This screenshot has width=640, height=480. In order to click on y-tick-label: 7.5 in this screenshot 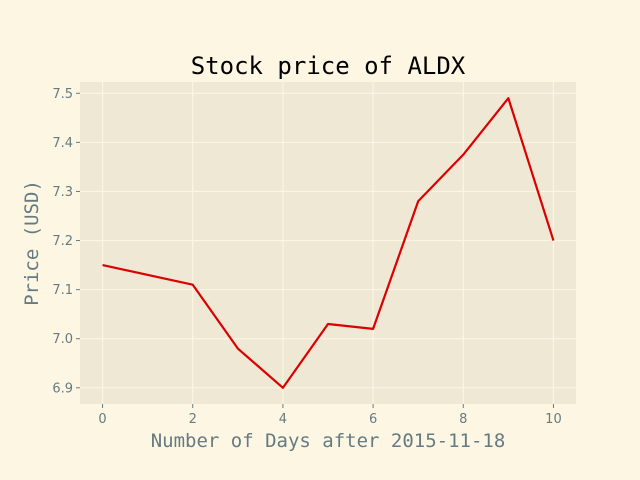, I will do `click(62, 94)`.